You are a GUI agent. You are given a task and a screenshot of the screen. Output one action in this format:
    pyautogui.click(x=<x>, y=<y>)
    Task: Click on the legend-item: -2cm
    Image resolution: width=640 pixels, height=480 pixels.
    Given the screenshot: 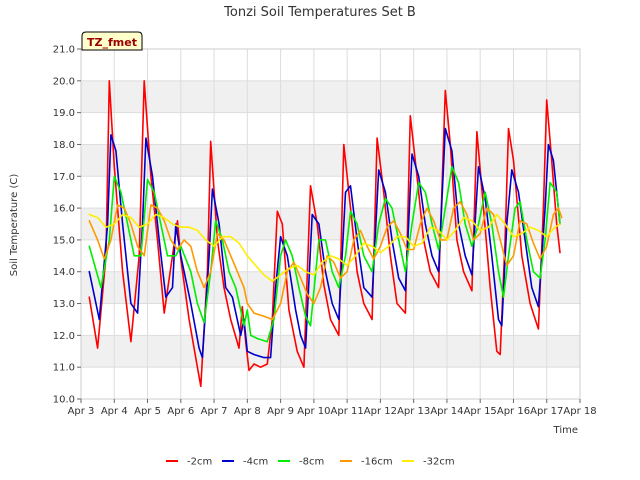 What is the action you would take?
    pyautogui.click(x=189, y=462)
    